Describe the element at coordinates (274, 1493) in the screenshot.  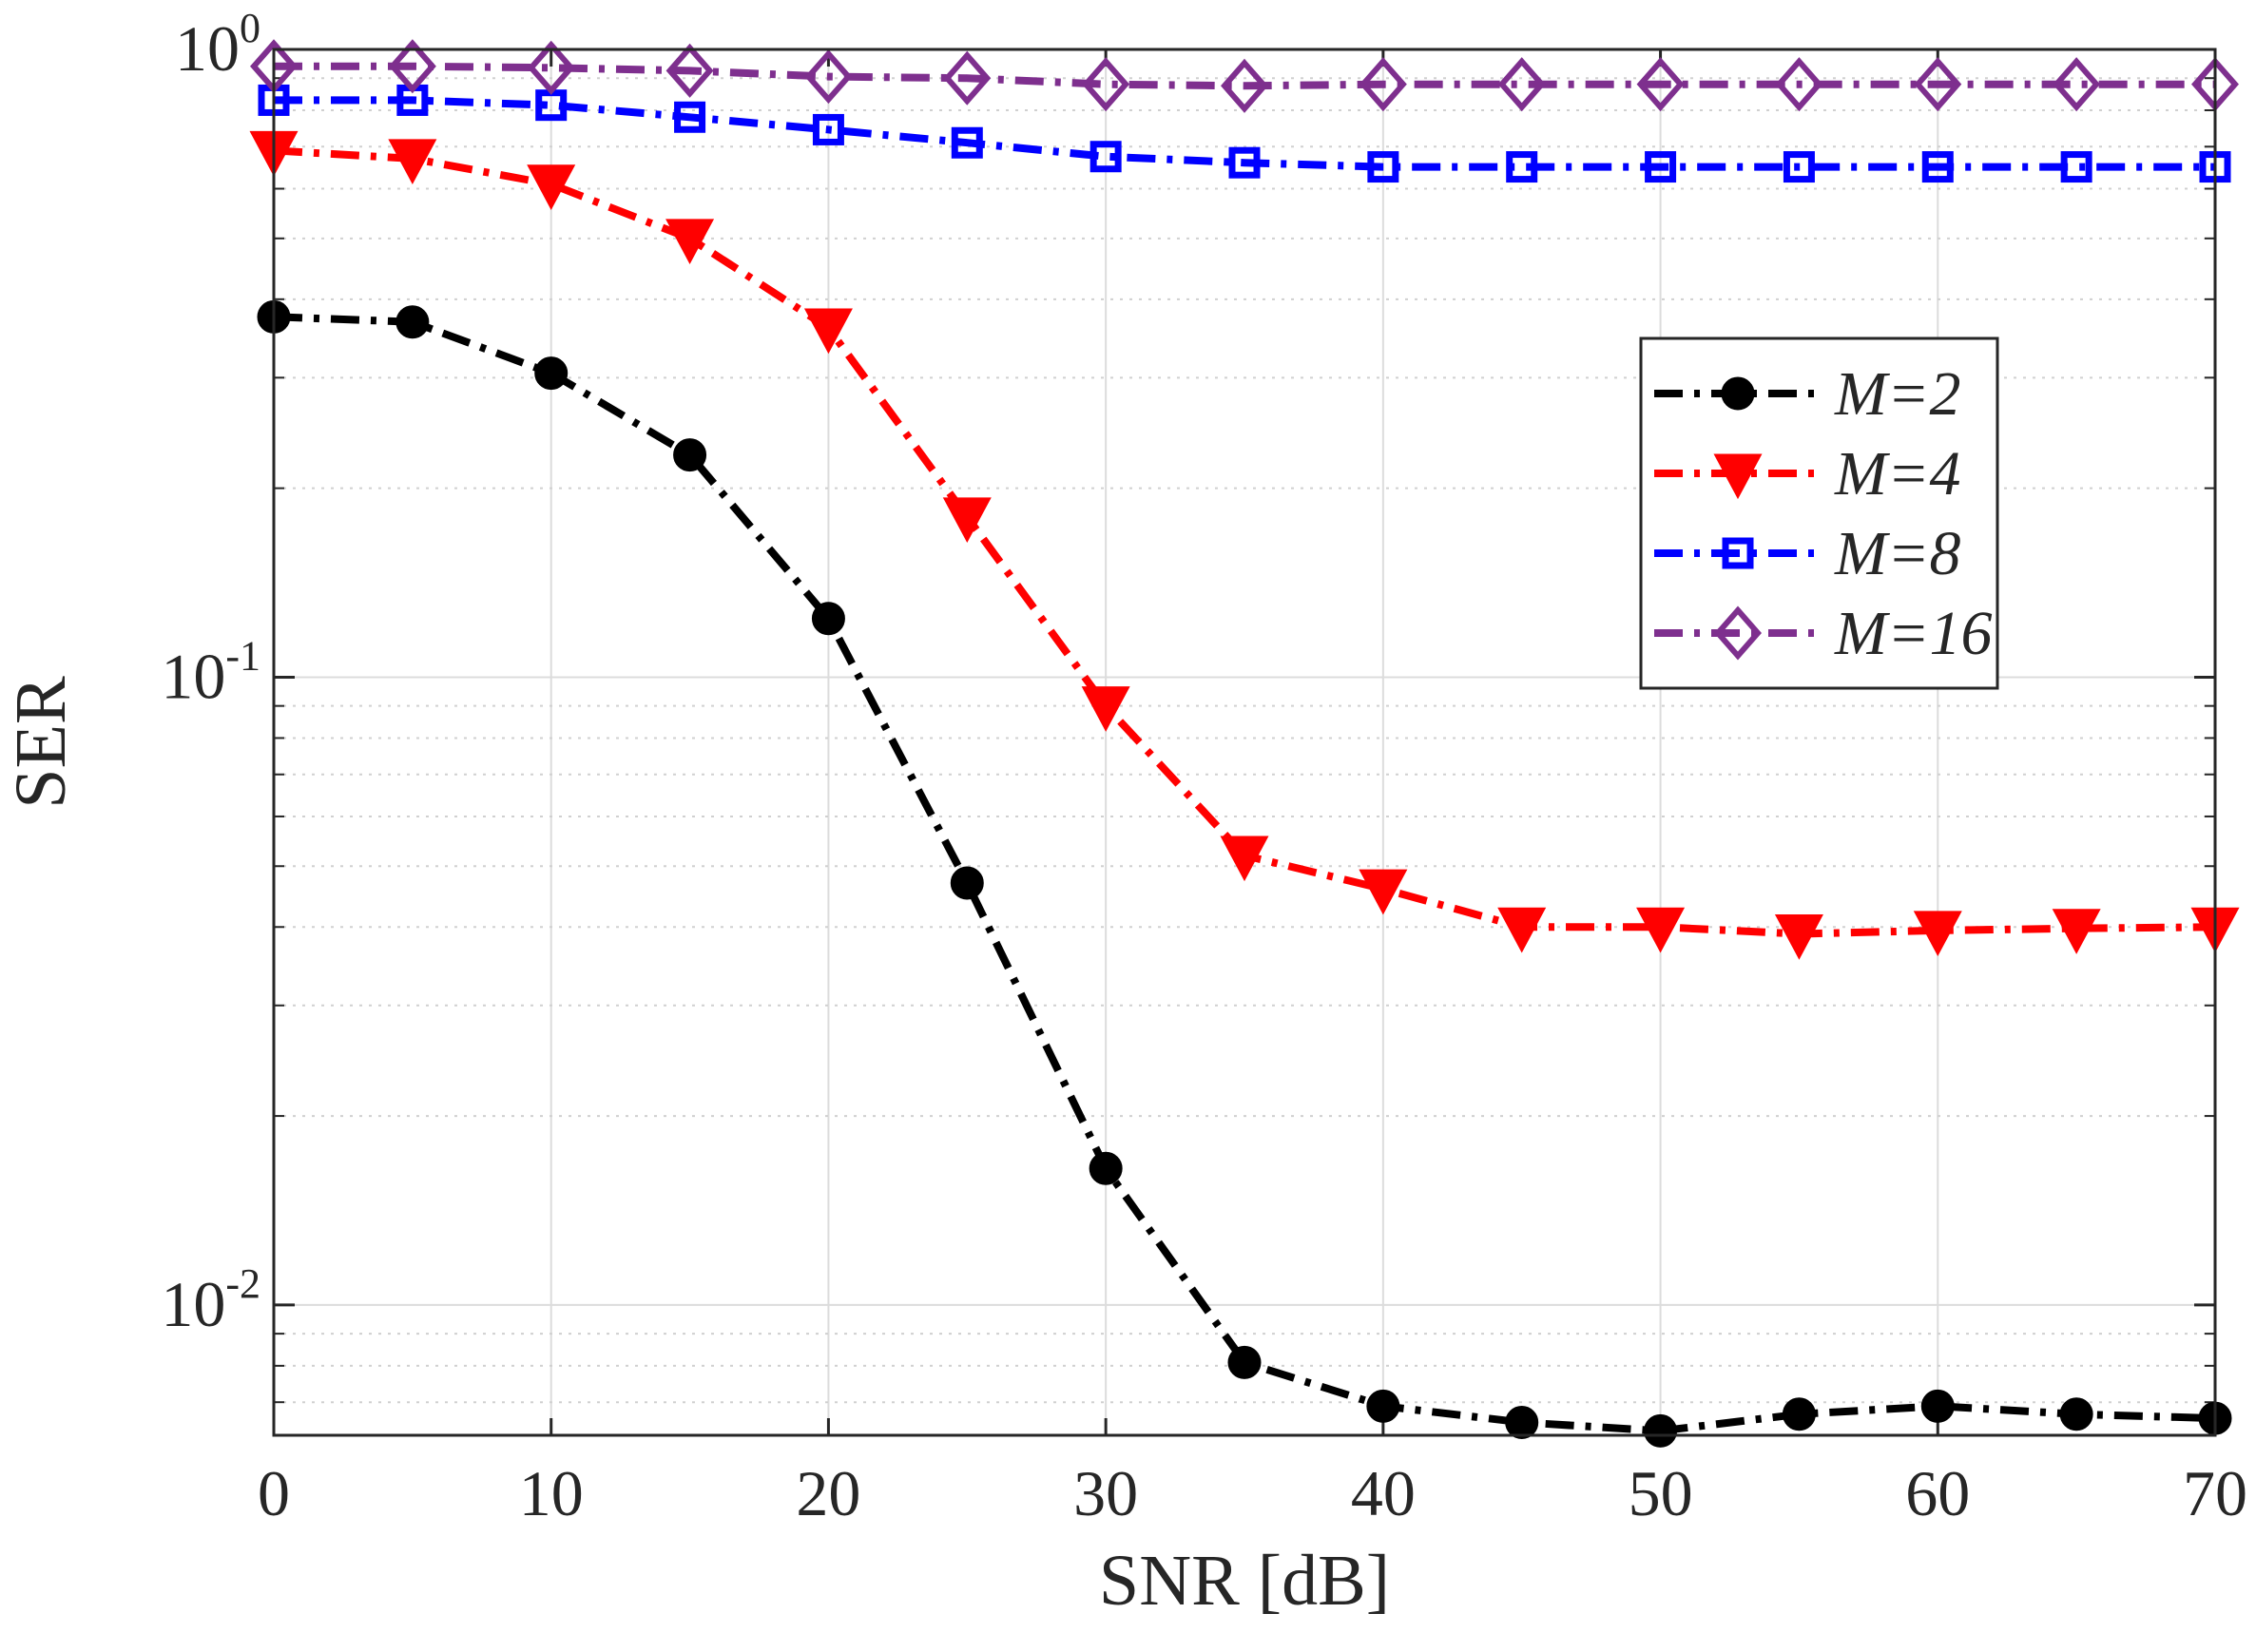
I see `x-tick-label: 0` at that location.